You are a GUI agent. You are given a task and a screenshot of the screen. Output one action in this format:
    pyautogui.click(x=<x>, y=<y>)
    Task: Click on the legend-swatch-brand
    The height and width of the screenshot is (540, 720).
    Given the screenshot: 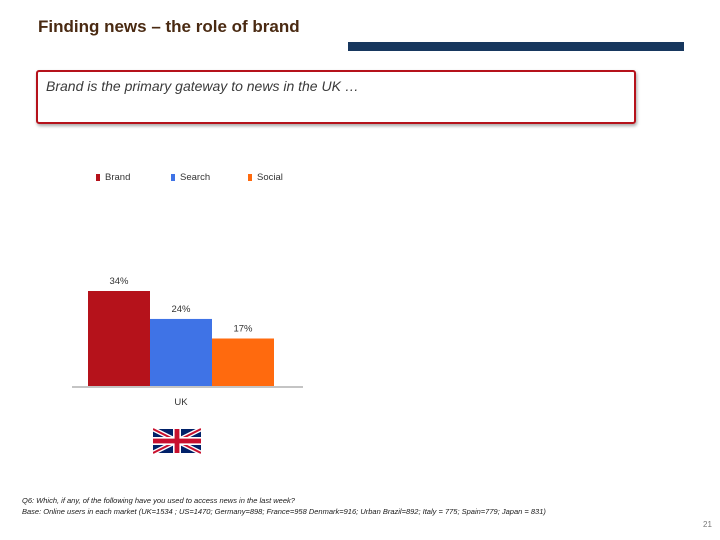 What is the action you would take?
    pyautogui.click(x=98, y=177)
    